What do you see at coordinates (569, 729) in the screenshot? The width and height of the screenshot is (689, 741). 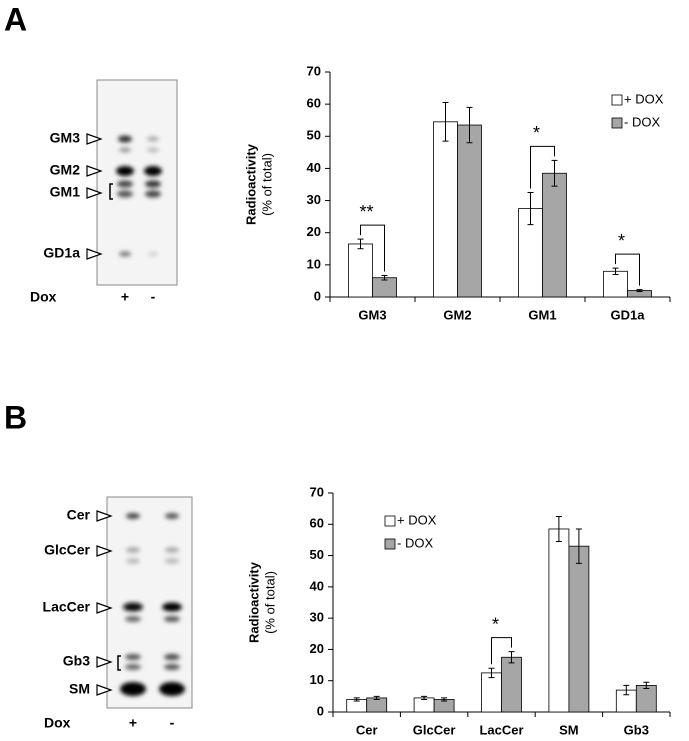 I see `x-tick-label: SM` at bounding box center [569, 729].